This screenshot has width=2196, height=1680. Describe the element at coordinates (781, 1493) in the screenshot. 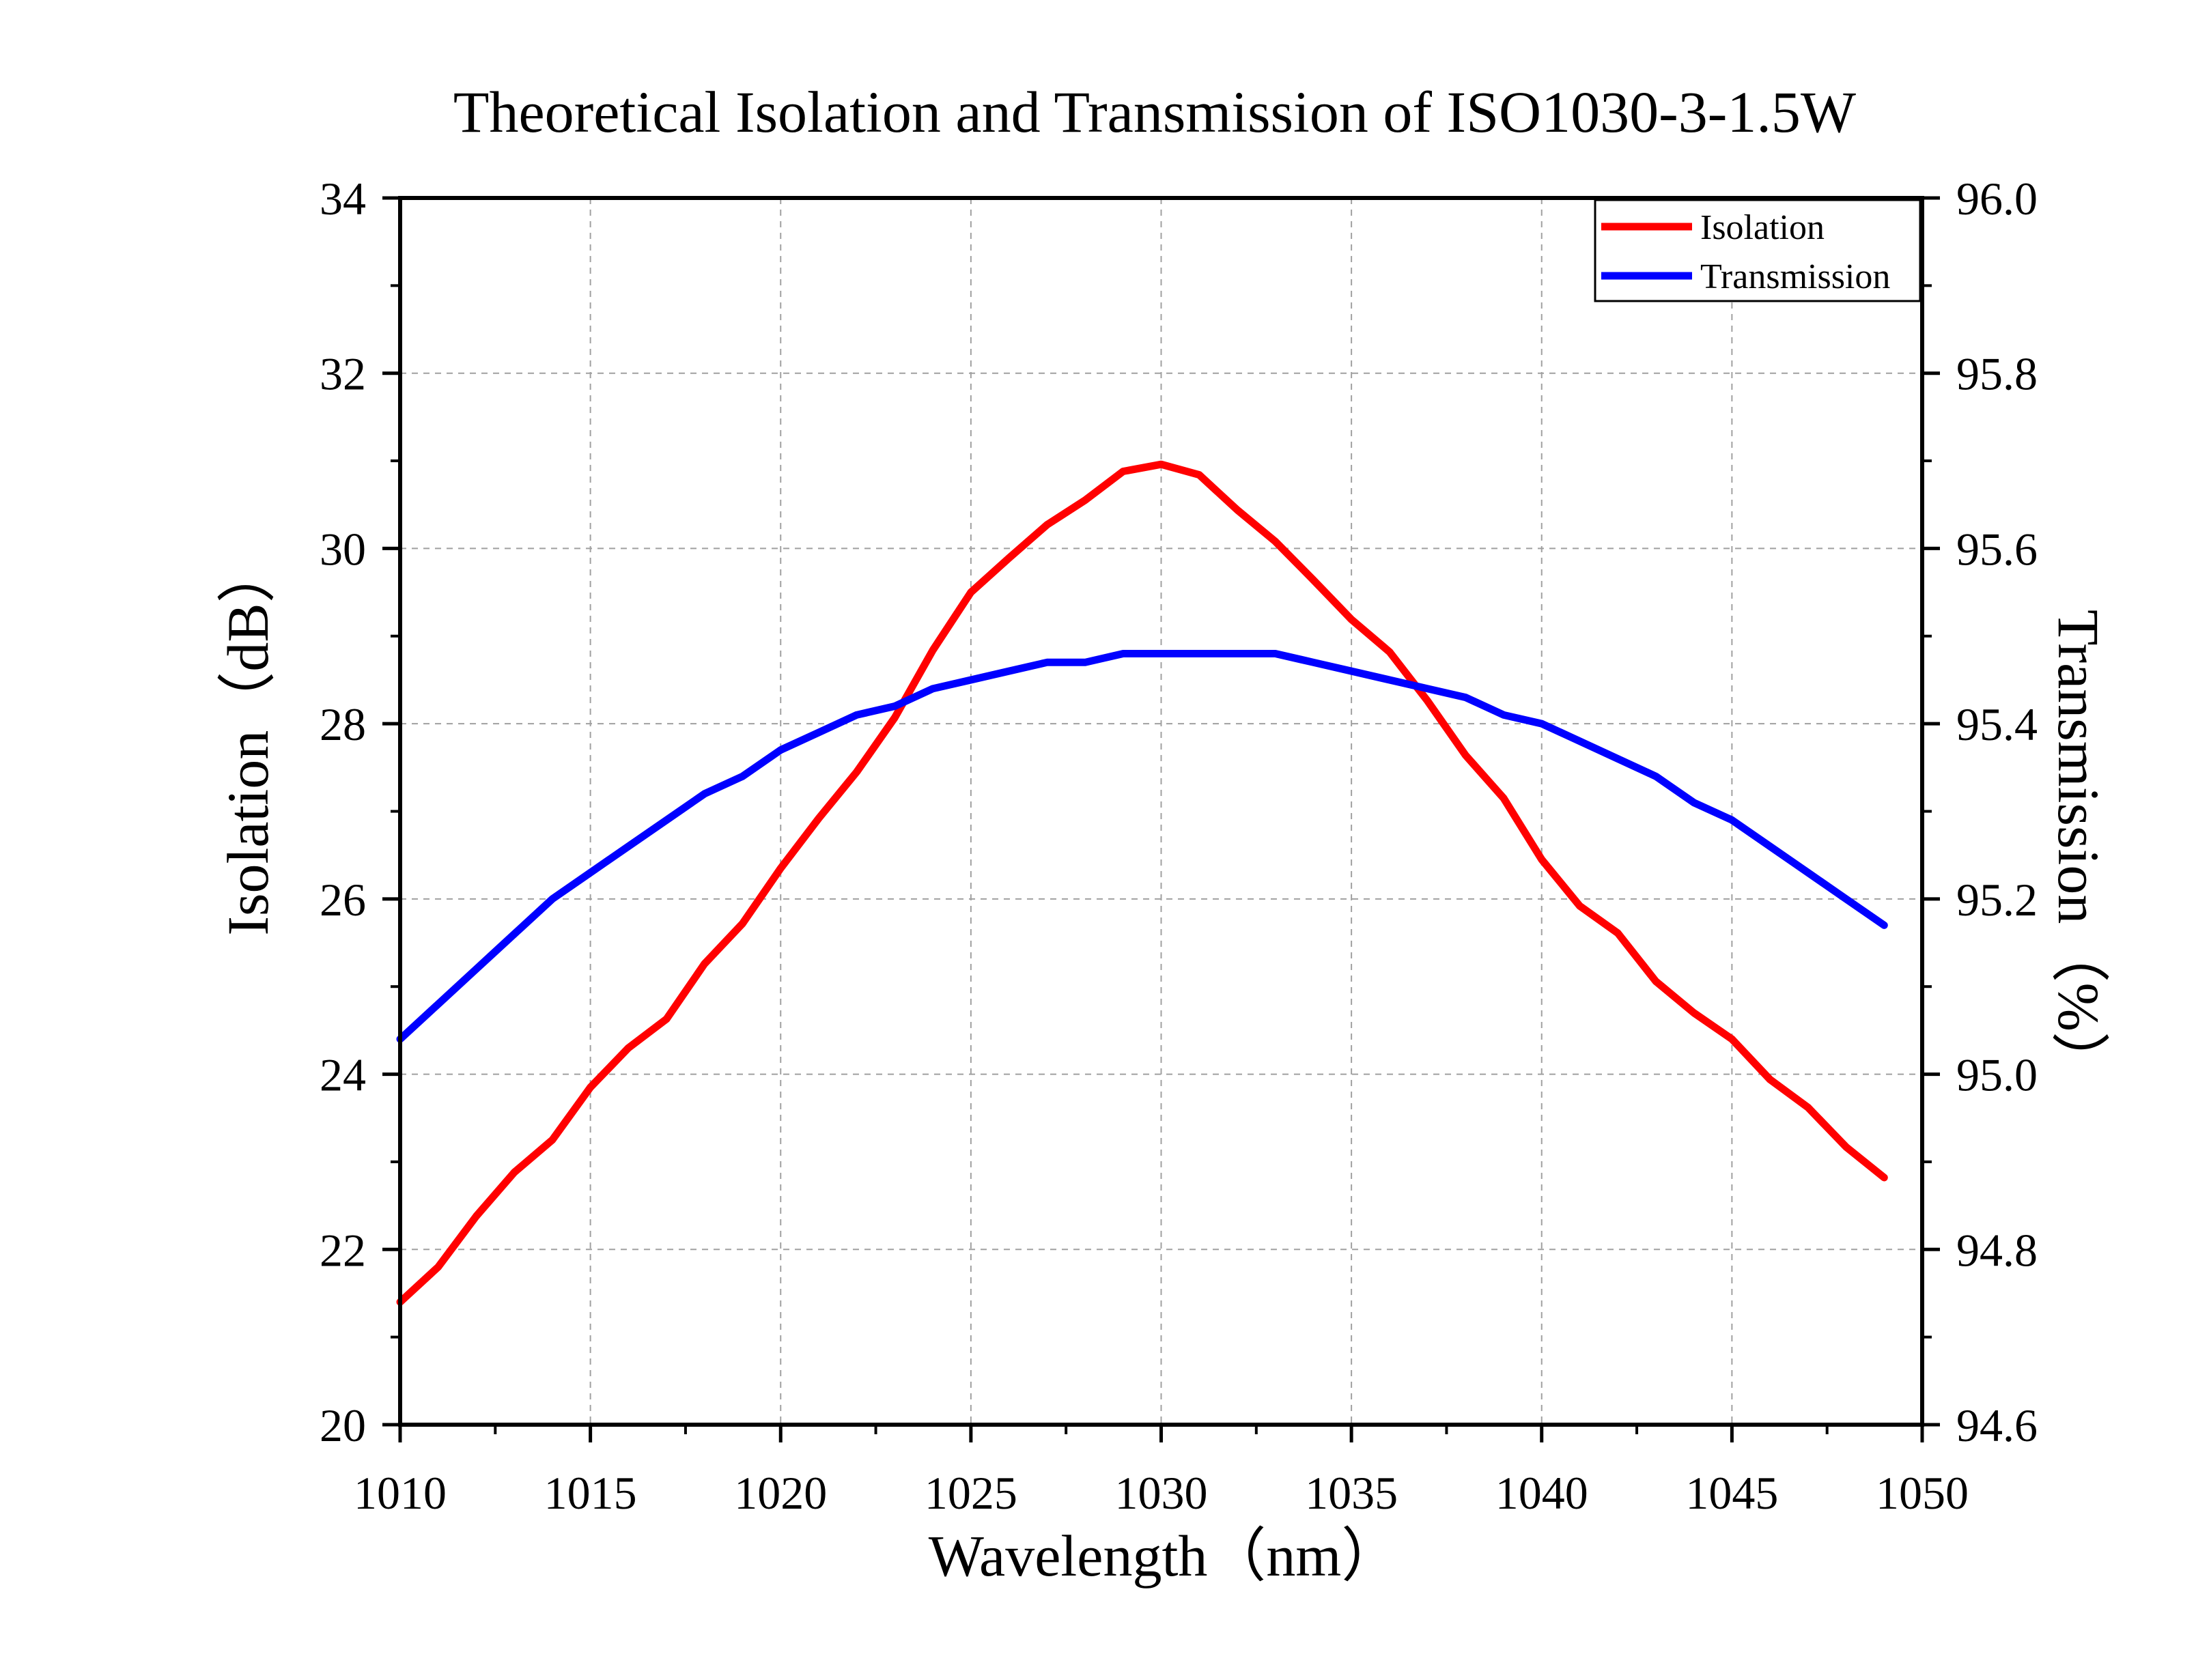

I see `x-tick-label: 1020` at that location.